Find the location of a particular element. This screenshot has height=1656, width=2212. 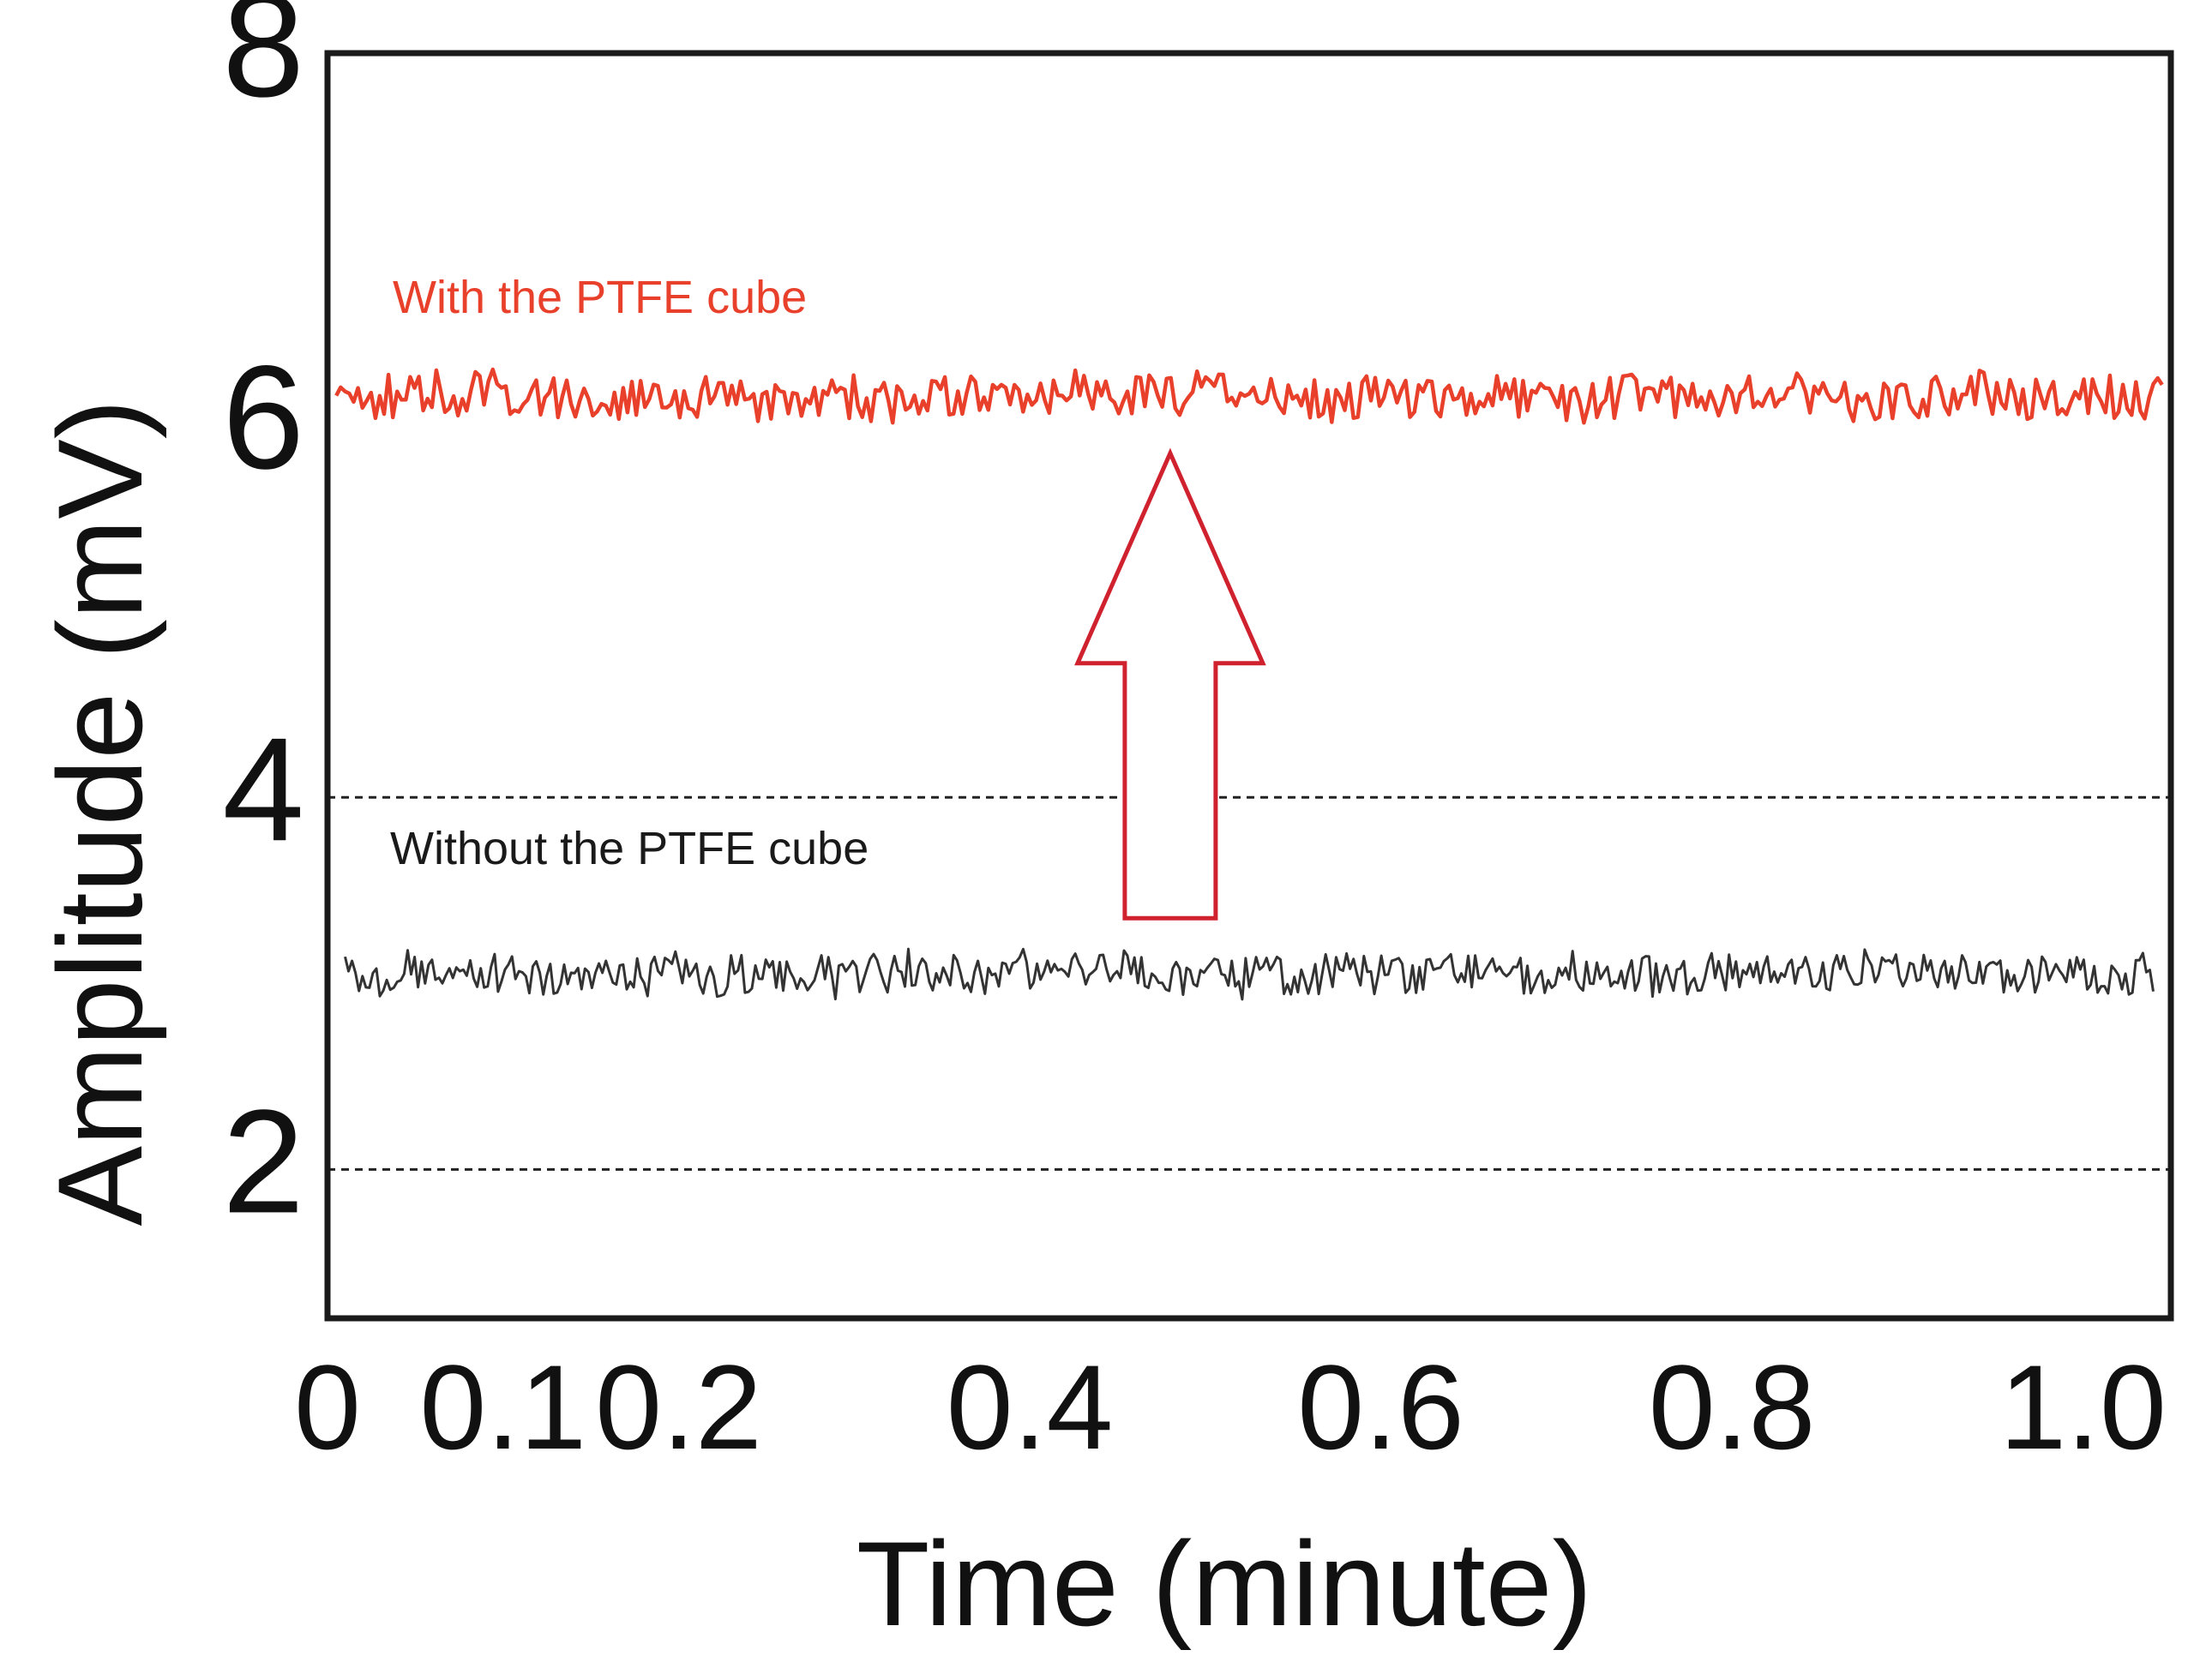

up-arrow-icon is located at coordinates (1170, 684).